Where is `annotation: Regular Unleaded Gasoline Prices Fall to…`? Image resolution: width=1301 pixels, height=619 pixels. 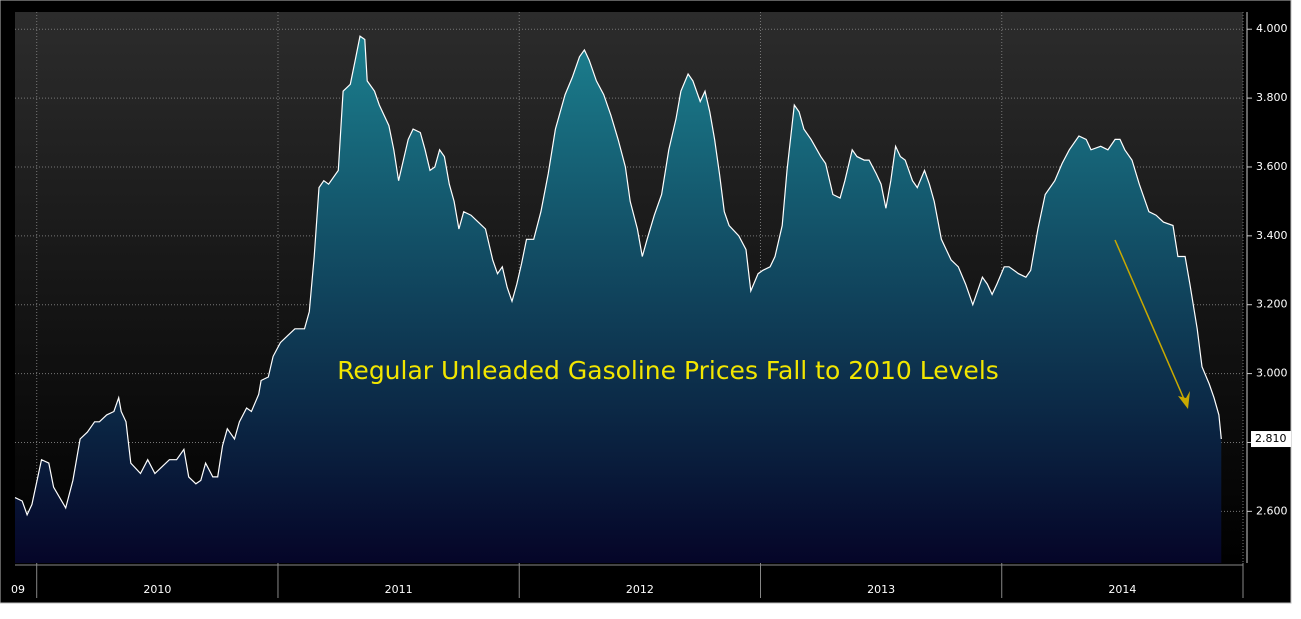 annotation: Regular Unleaded Gasoline Prices Fall to… is located at coordinates (668, 370).